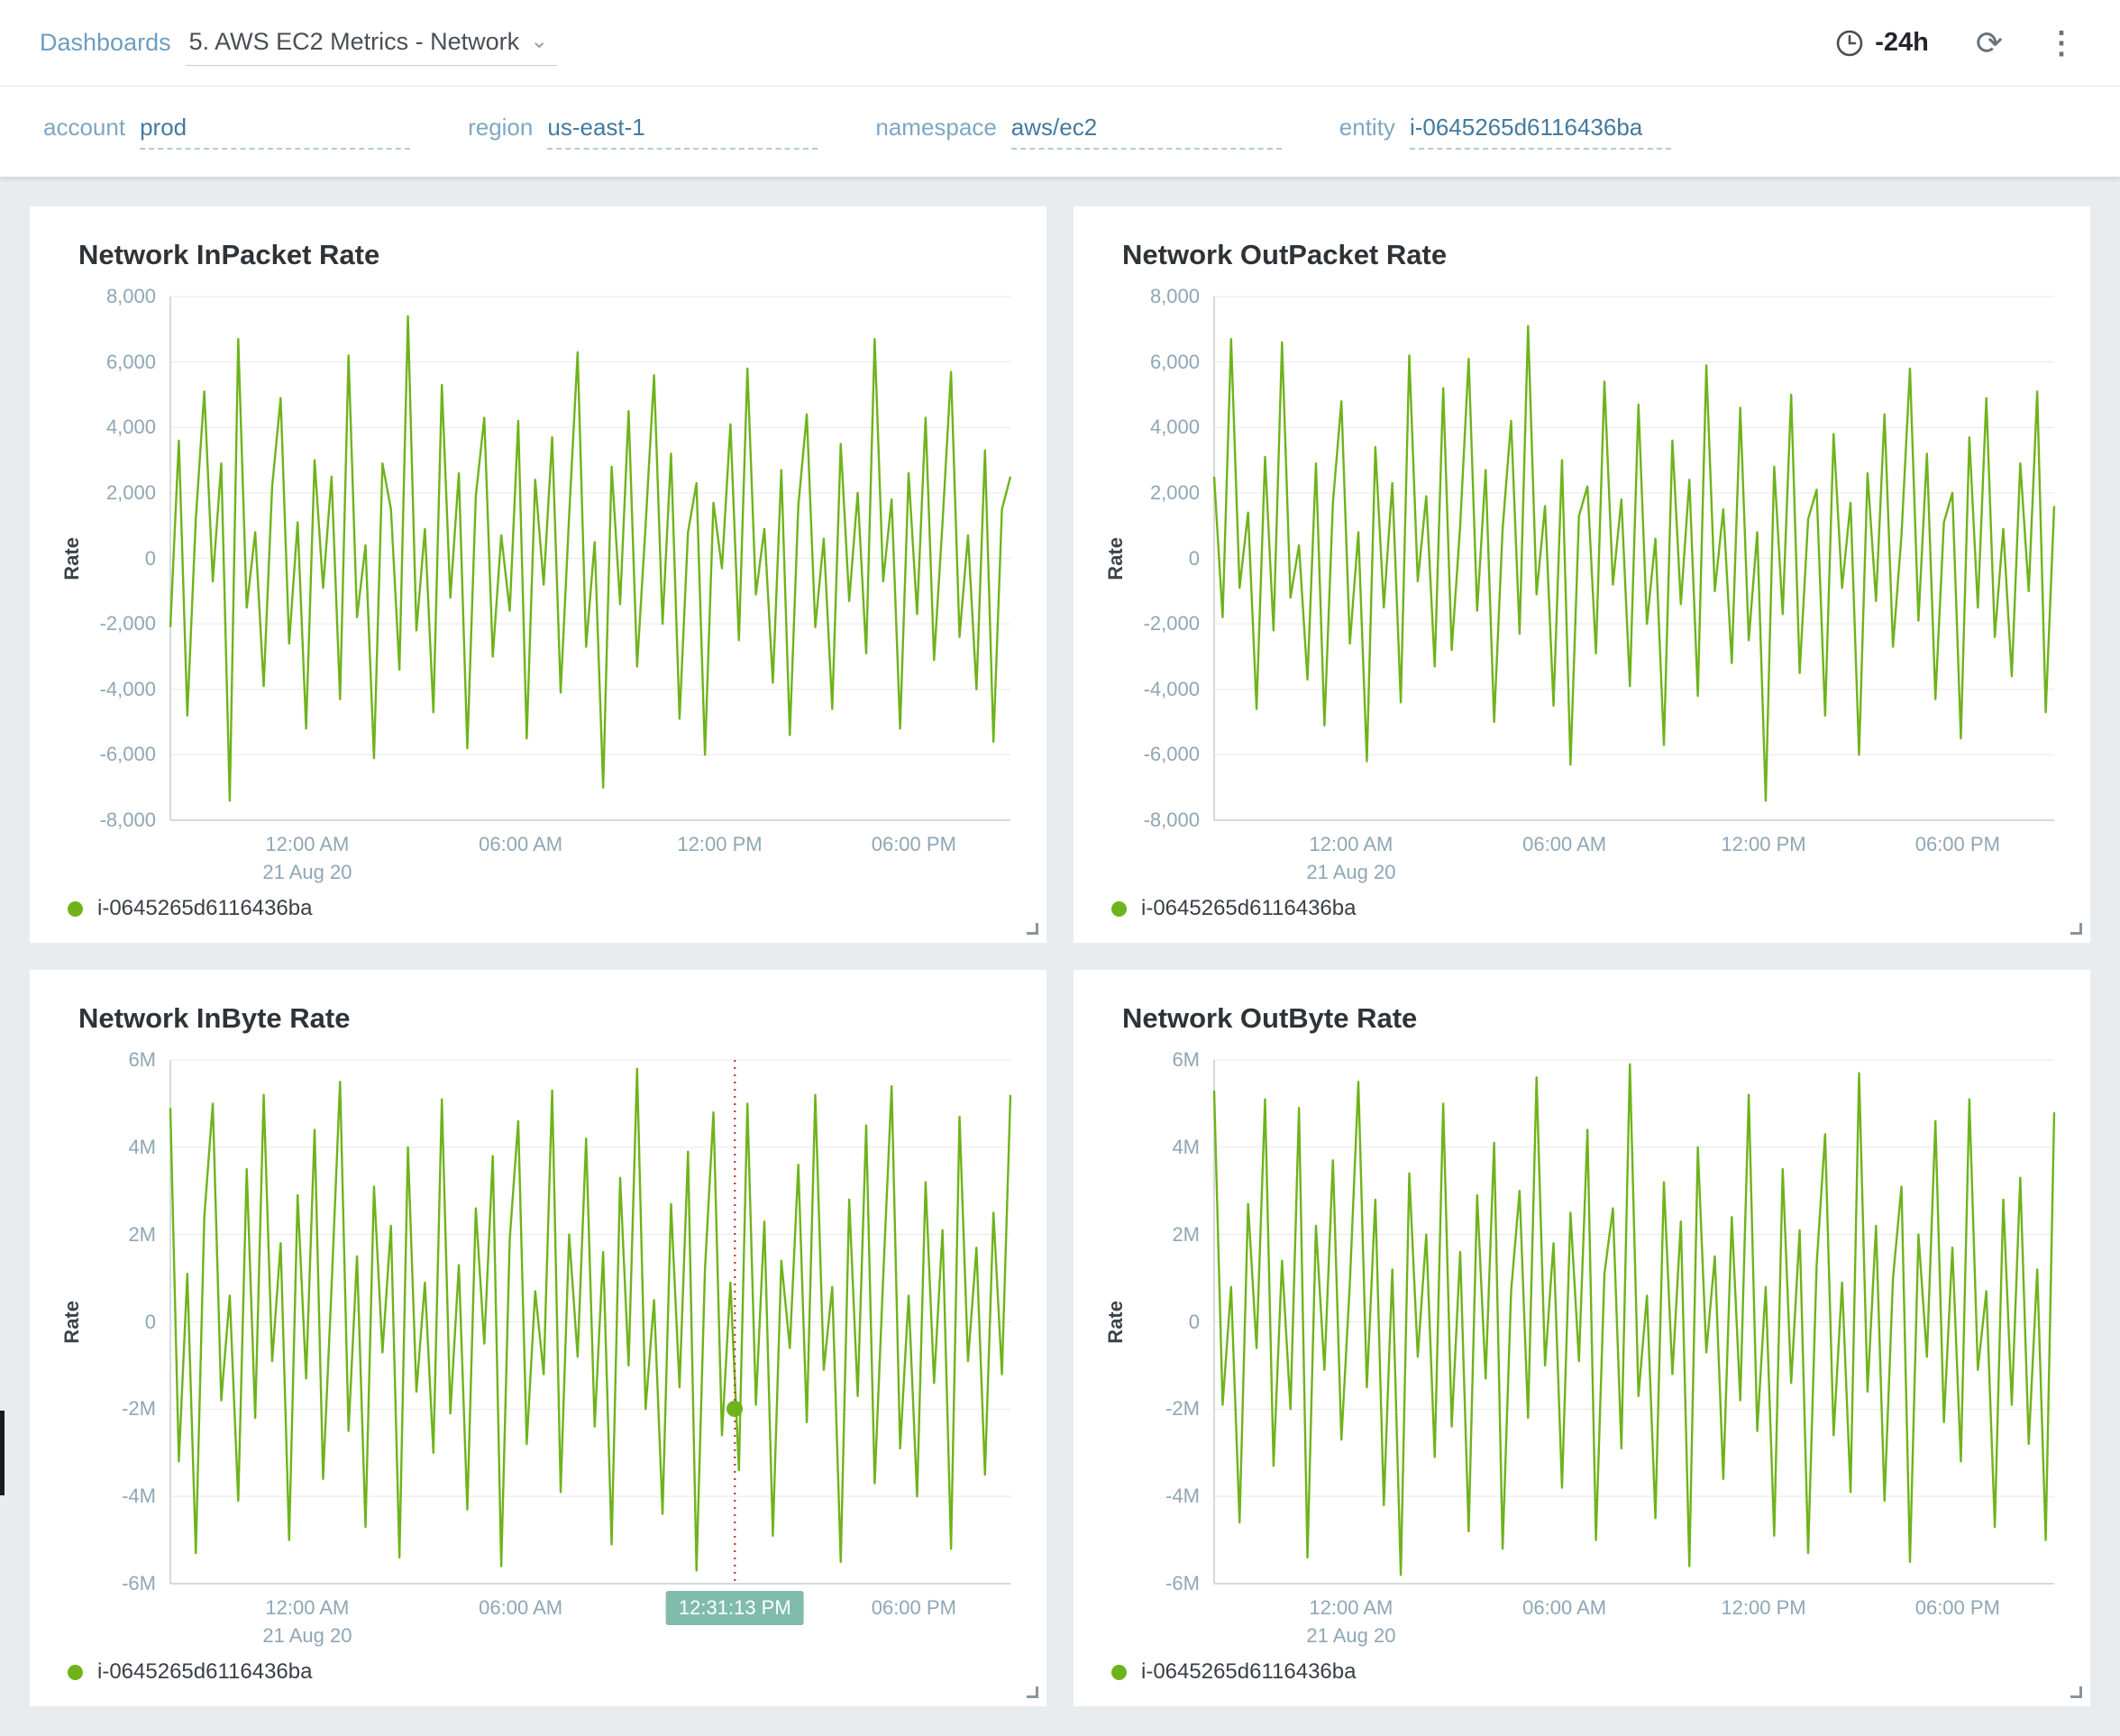 Image resolution: width=2120 pixels, height=1736 pixels. What do you see at coordinates (1172, 1321) in the screenshot?
I see `y-axis-ticks: 6M 4M 2M 0 -2M -4M -6M` at bounding box center [1172, 1321].